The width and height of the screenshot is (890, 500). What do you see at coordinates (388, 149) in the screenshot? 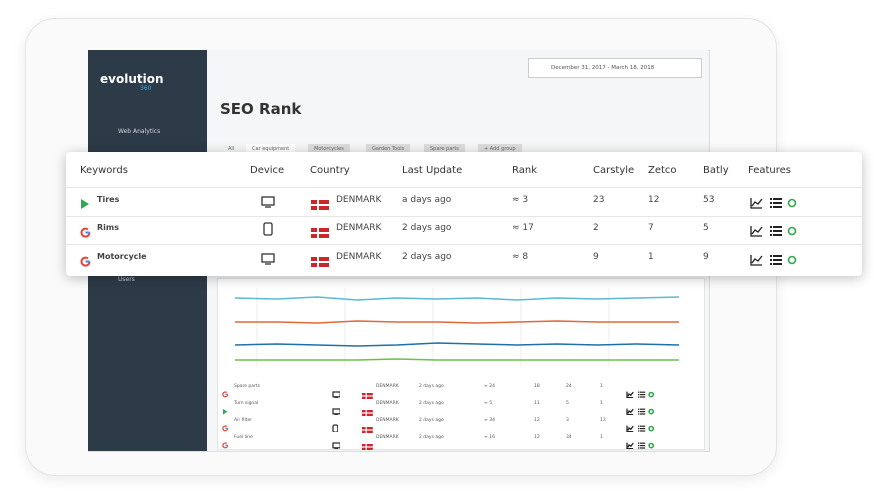
I see `tab: Garden Tools` at bounding box center [388, 149].